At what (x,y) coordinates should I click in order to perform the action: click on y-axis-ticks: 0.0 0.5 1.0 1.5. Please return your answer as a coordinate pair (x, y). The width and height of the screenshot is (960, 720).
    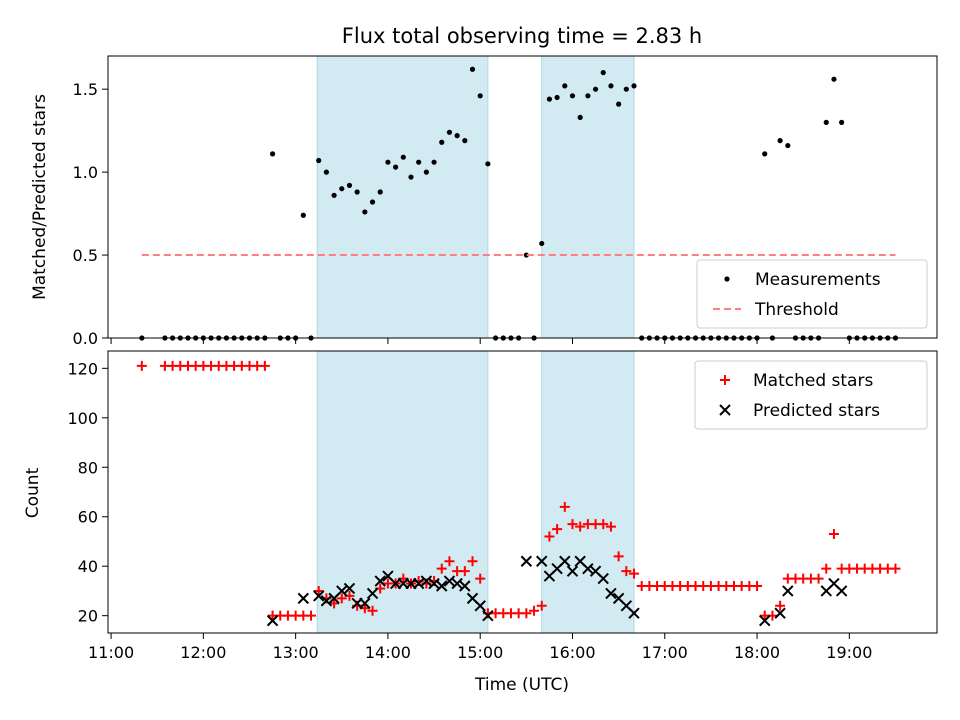
    Looking at the image, I should click on (90, 214).